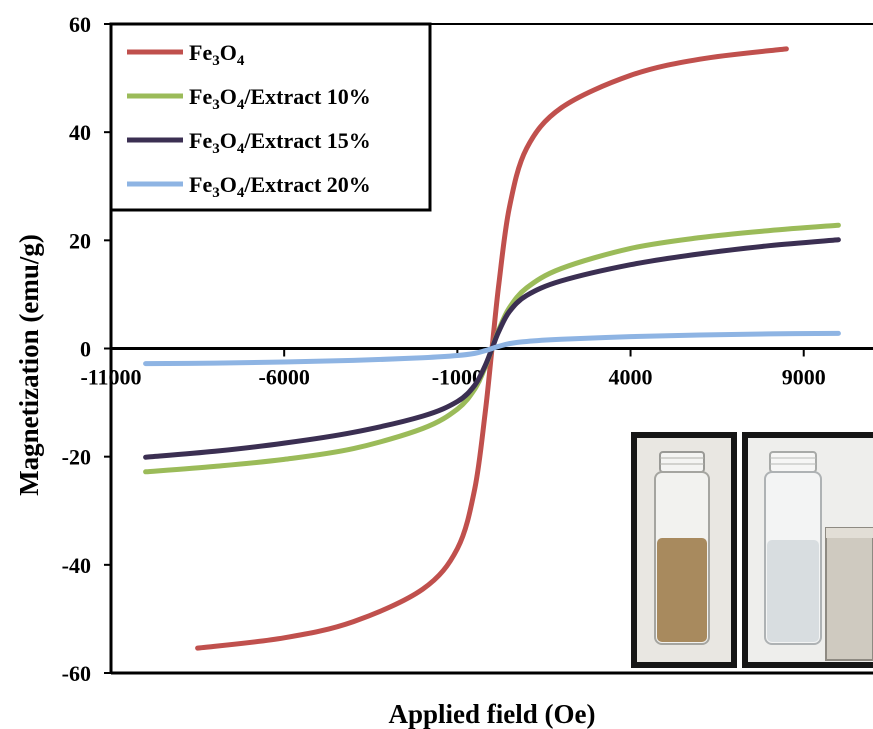  I want to click on y-tick-label: 0, so click(85, 349).